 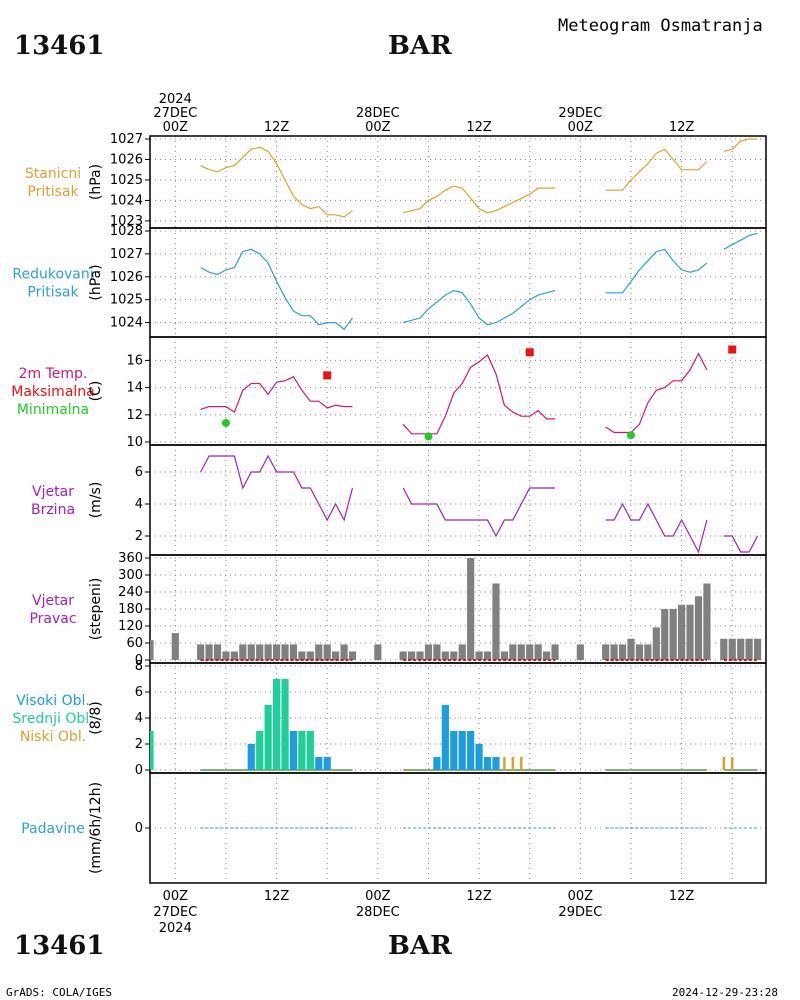 What do you see at coordinates (175, 99) in the screenshot?
I see `top-time-label: 2024` at bounding box center [175, 99].